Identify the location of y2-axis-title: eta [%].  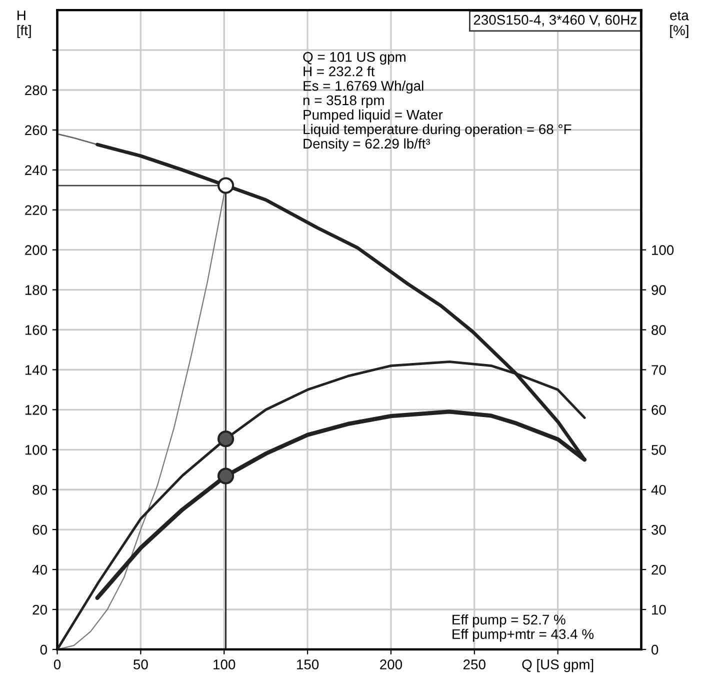
(679, 24).